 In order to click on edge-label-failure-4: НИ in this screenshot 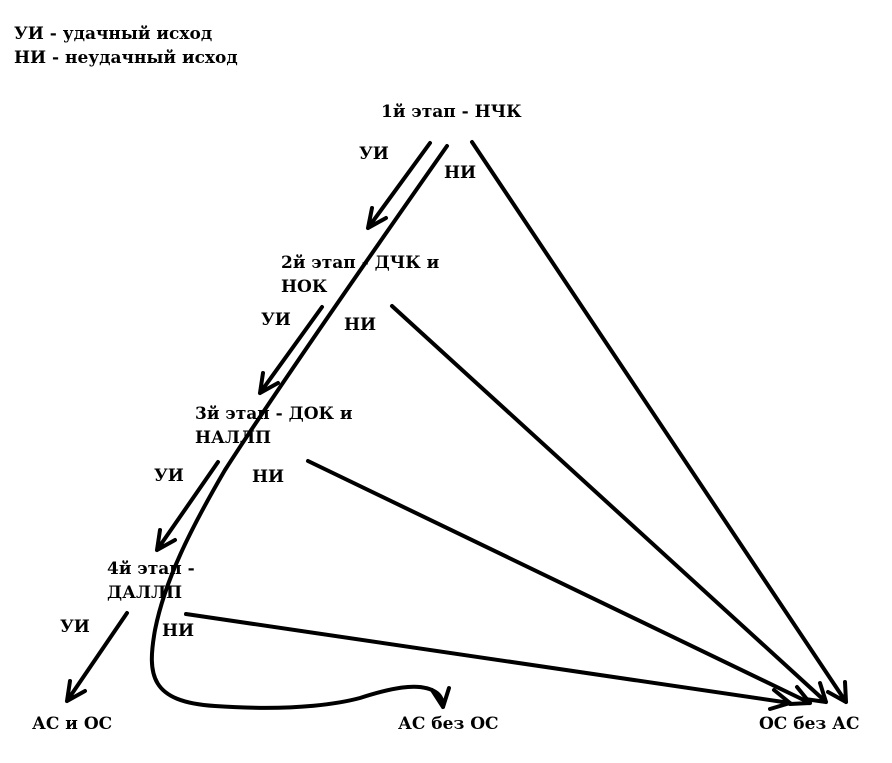, I will do `click(178, 631)`.